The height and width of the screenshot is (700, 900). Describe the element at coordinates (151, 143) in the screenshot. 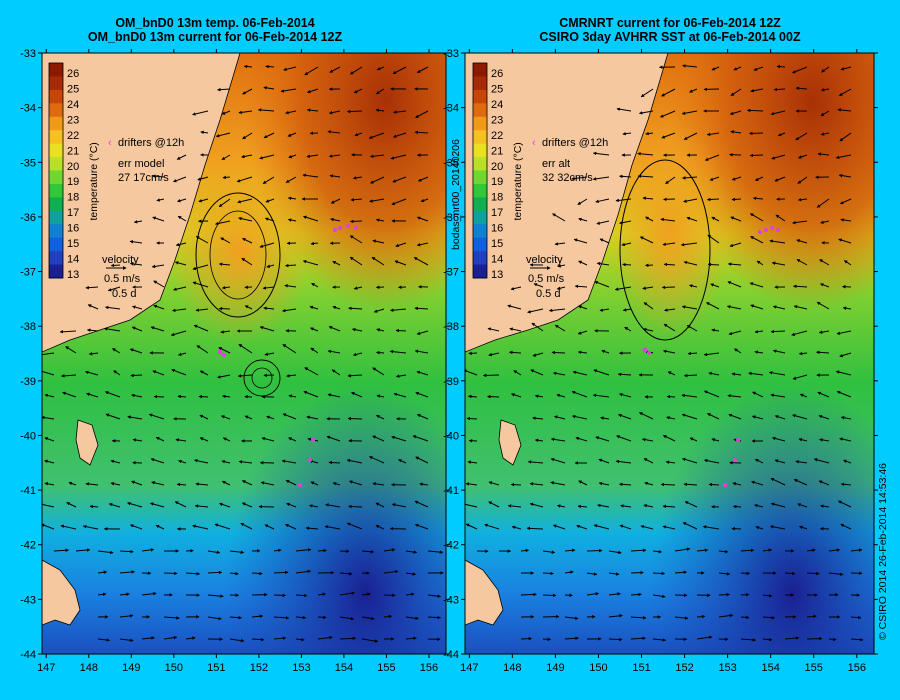

I see `left-legend-drifters: drifters @12h` at that location.